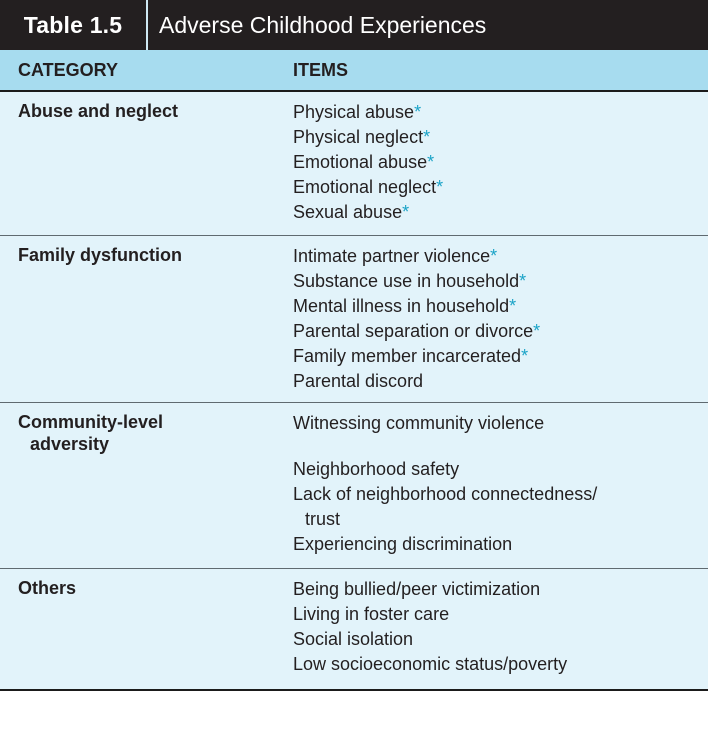  What do you see at coordinates (405, 306) in the screenshot?
I see `list-item: Mental illness in household*` at bounding box center [405, 306].